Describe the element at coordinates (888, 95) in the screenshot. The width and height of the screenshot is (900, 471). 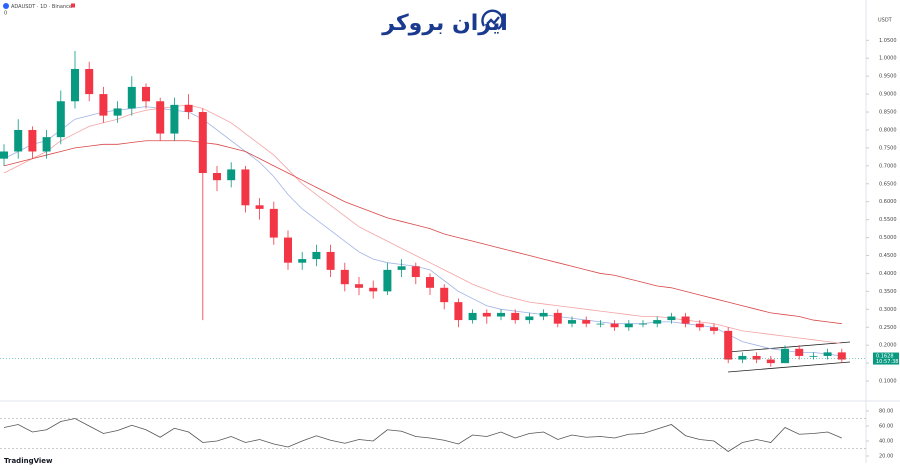
I see `y-tick-label: 0.9000` at that location.